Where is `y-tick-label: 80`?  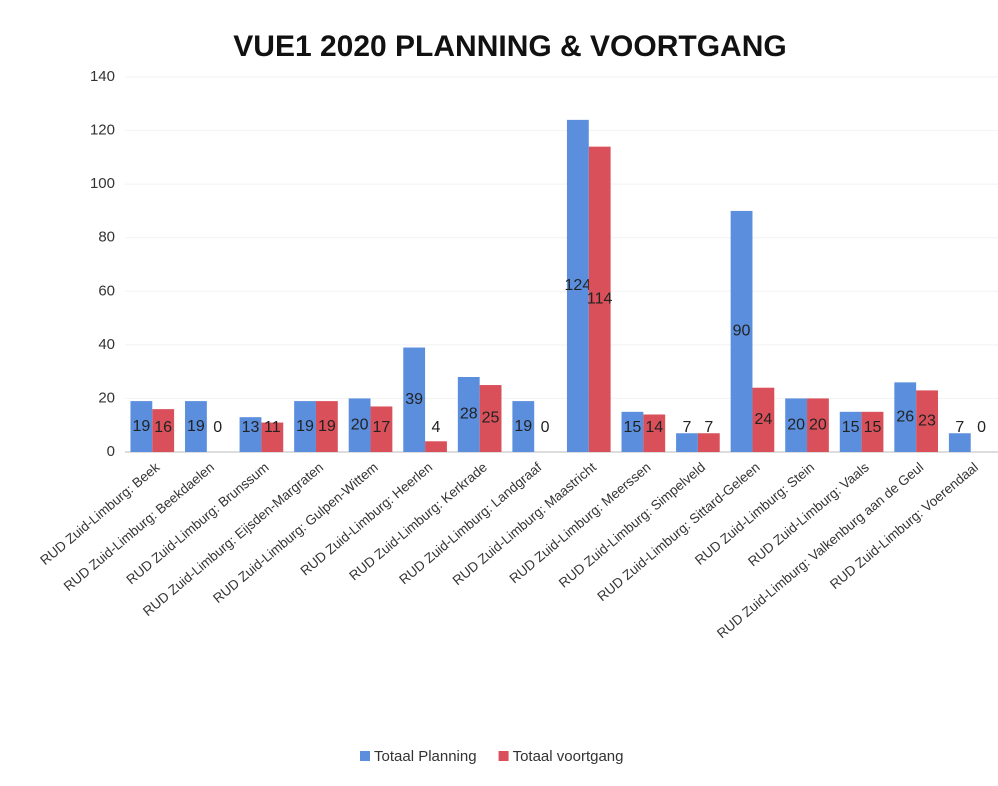
y-tick-label: 80 is located at coordinates (106, 237).